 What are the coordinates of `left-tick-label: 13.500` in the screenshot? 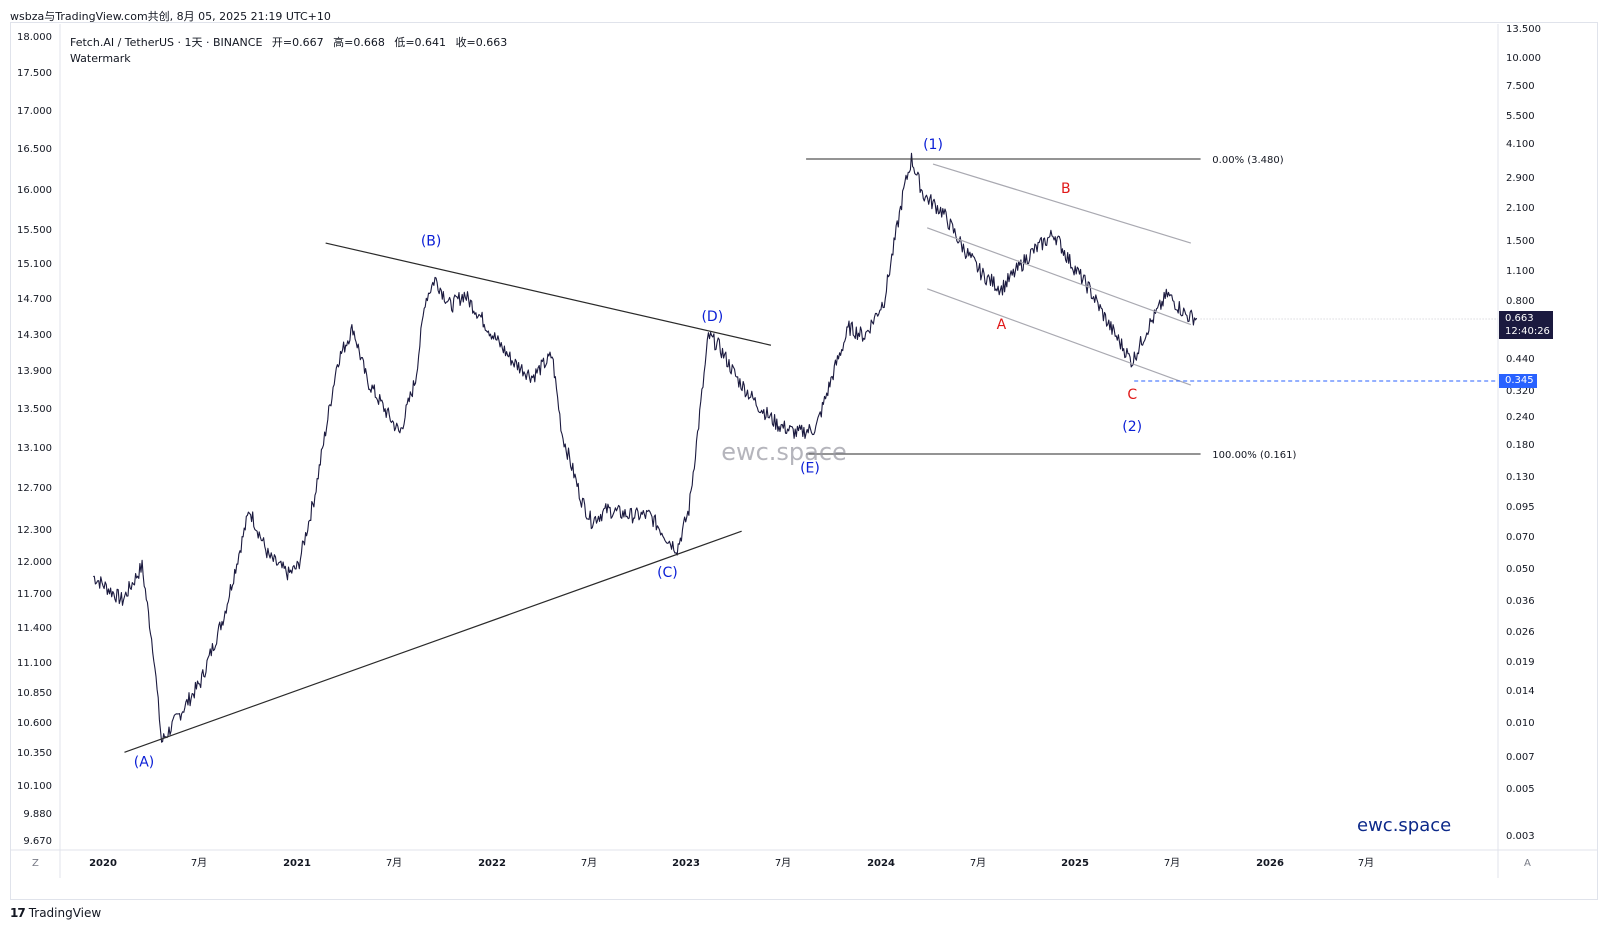 It's located at (34, 409).